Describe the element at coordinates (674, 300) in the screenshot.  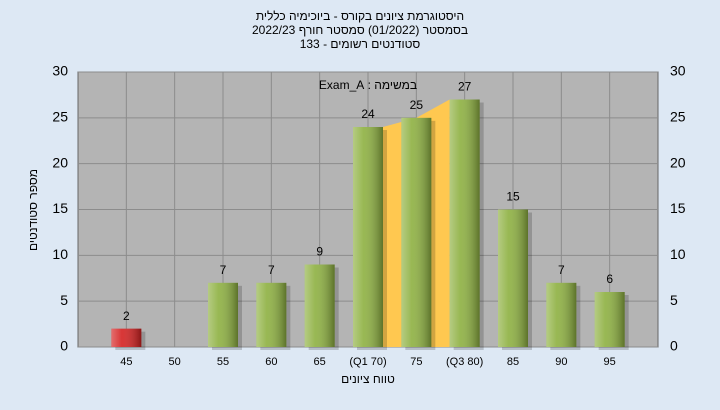
I see `y2-tick-label: 5` at that location.